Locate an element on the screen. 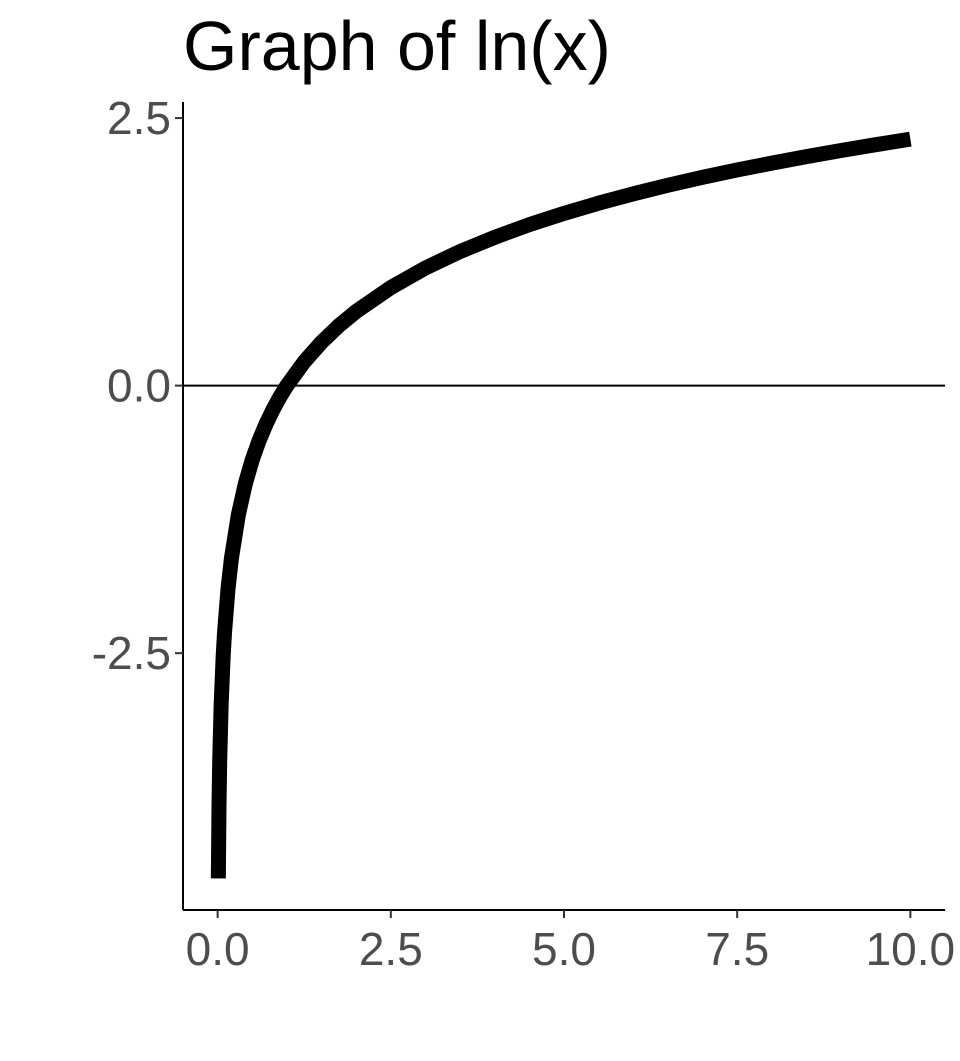 Image resolution: width=960 pixels, height=1061 pixels. x-tick-label: 5.0 is located at coordinates (564, 949).